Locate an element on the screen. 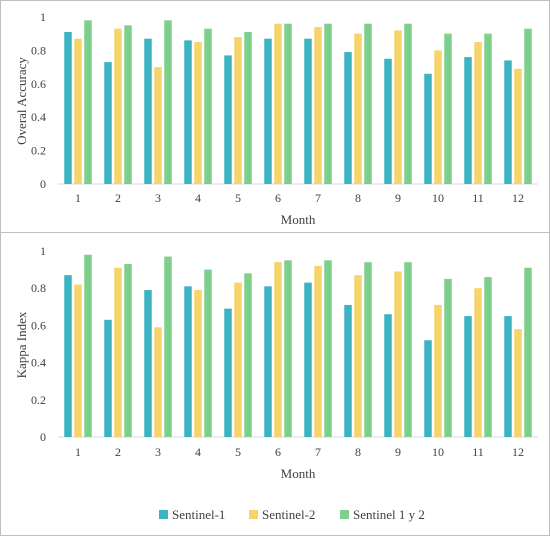 The image size is (550, 536). kappa-index-xtick-label: 2 is located at coordinates (118, 452).